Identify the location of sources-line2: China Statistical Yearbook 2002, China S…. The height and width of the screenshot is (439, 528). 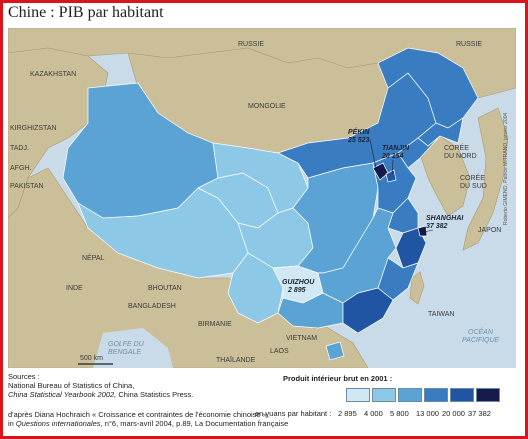
(133, 394).